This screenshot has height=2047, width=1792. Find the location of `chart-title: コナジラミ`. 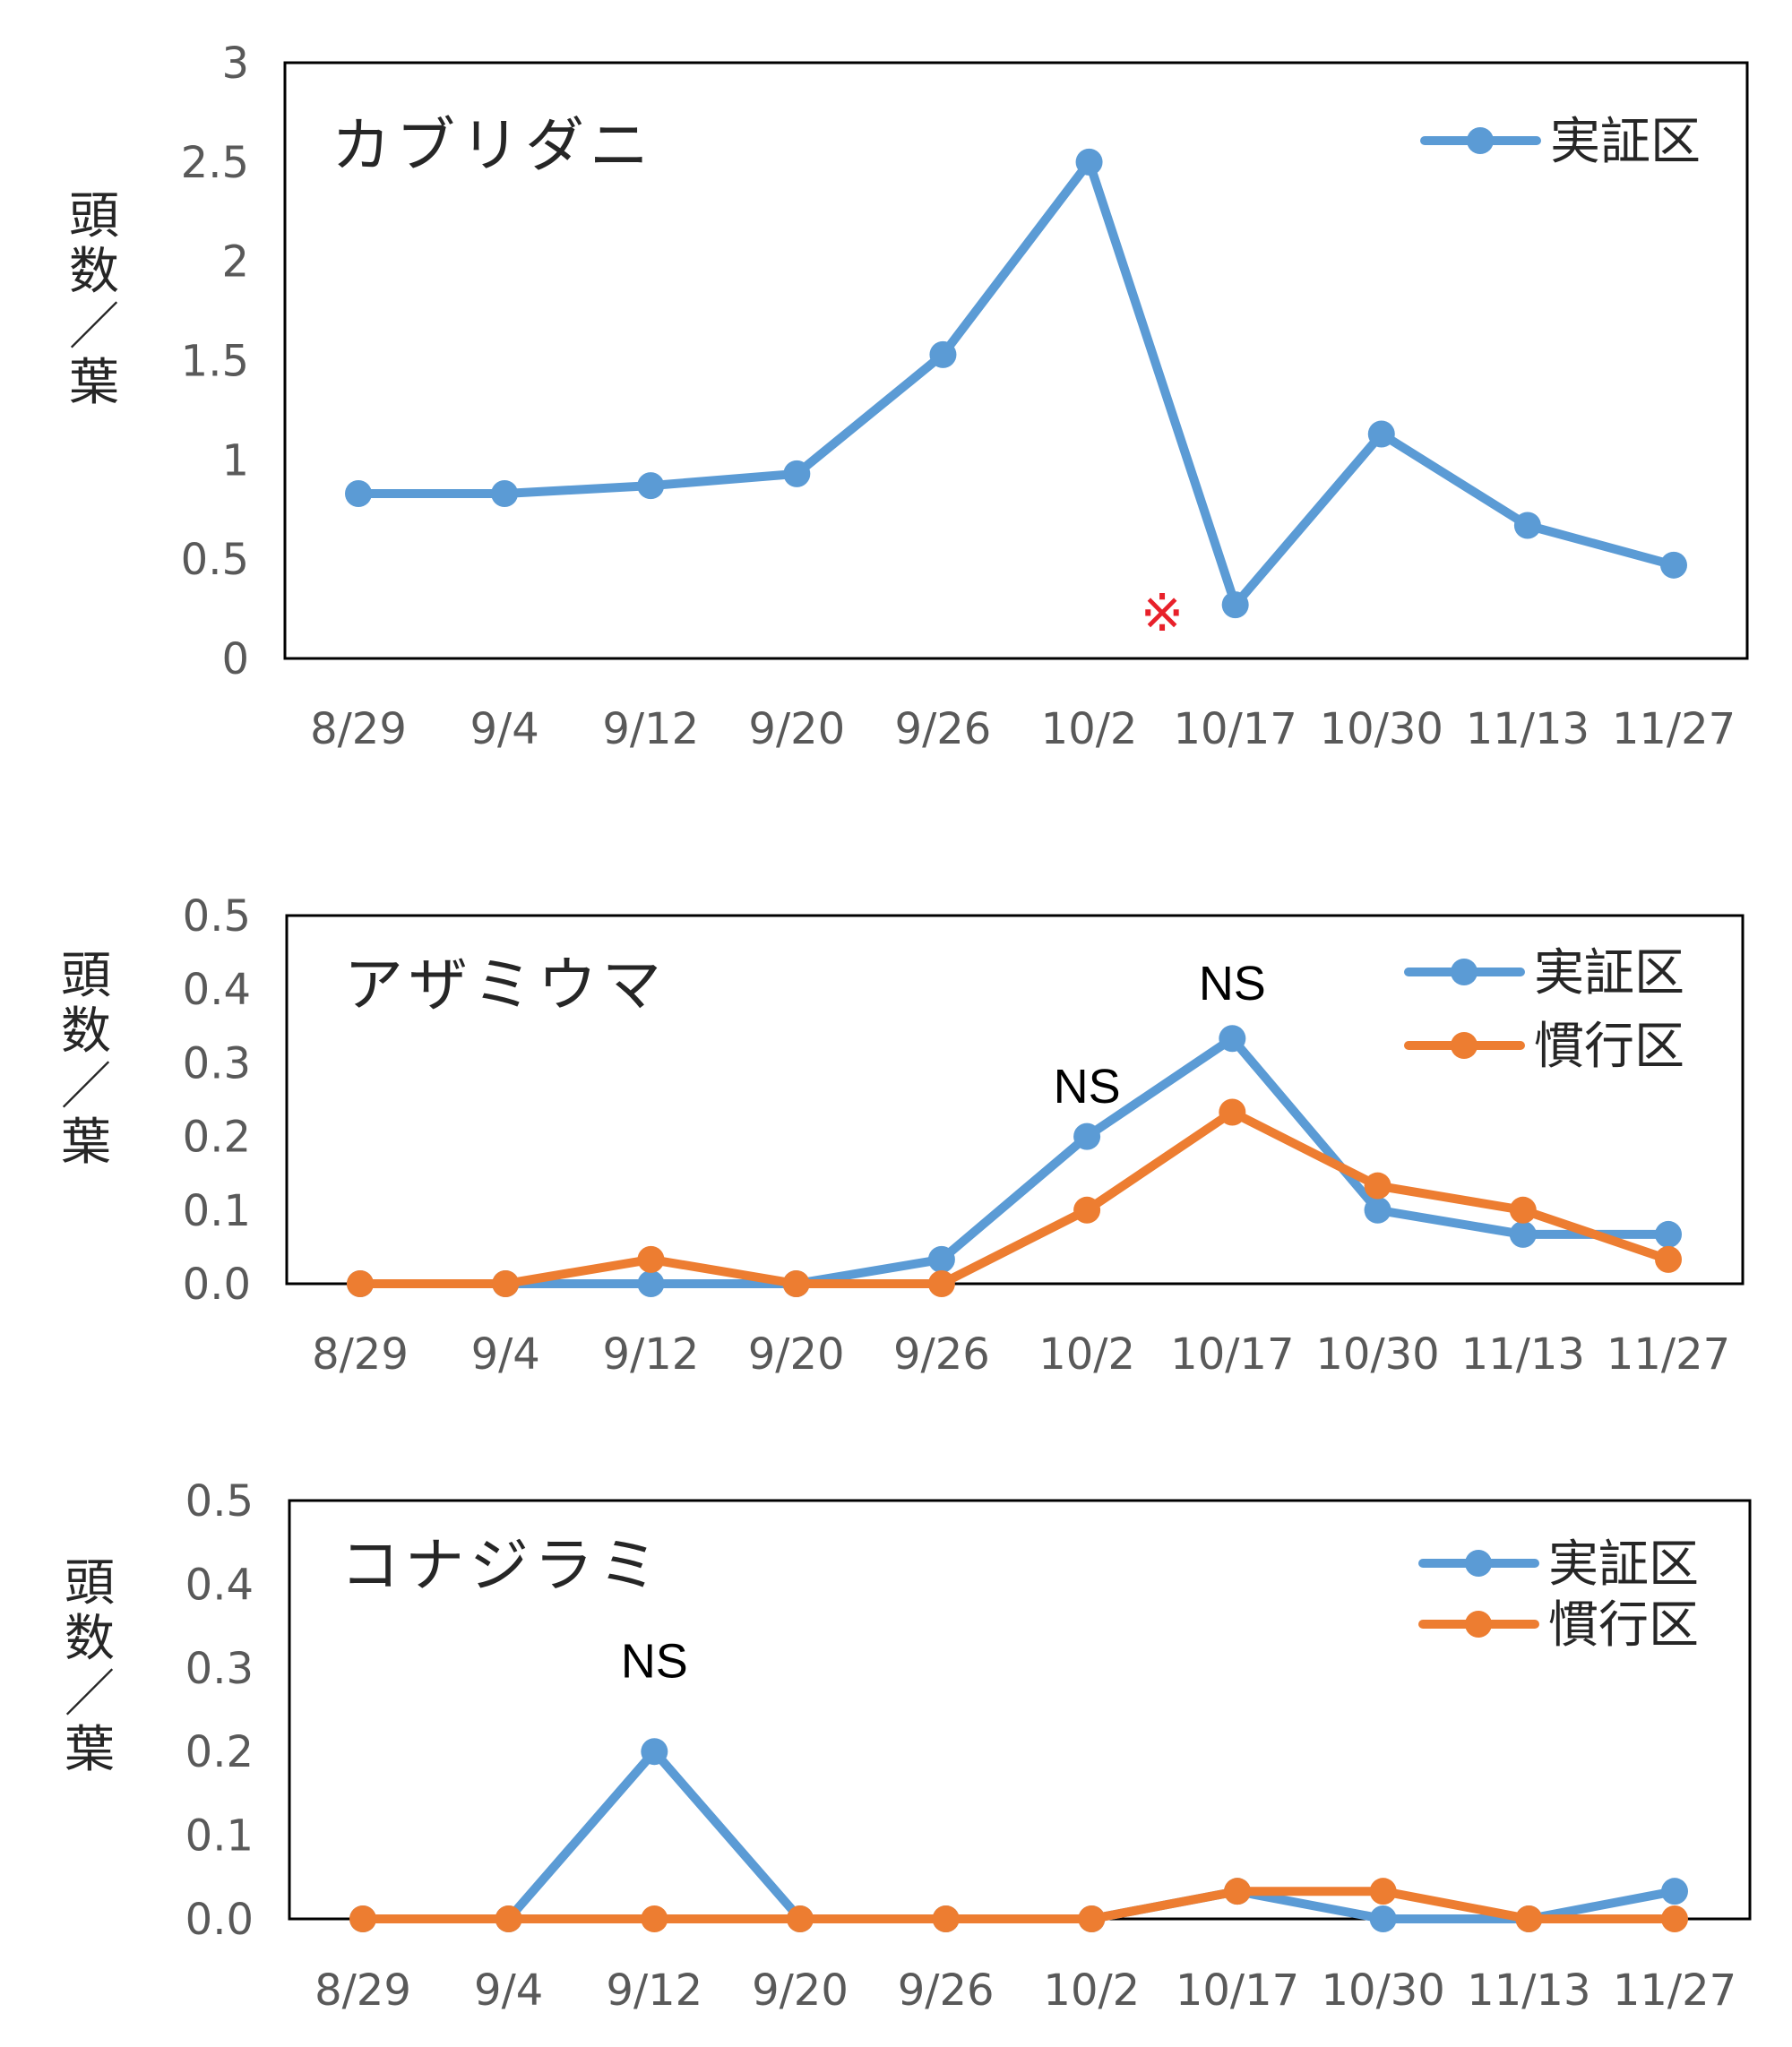

chart-title: コナジラミ is located at coordinates (501, 1565).